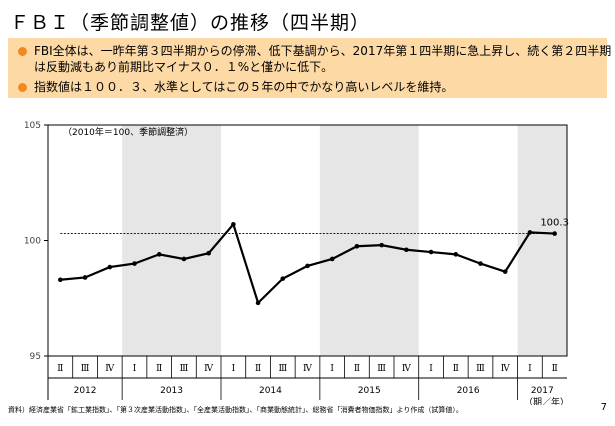 The image size is (615, 426). Describe the element at coordinates (369, 391) in the screenshot. I see `year-label: 2015` at that location.